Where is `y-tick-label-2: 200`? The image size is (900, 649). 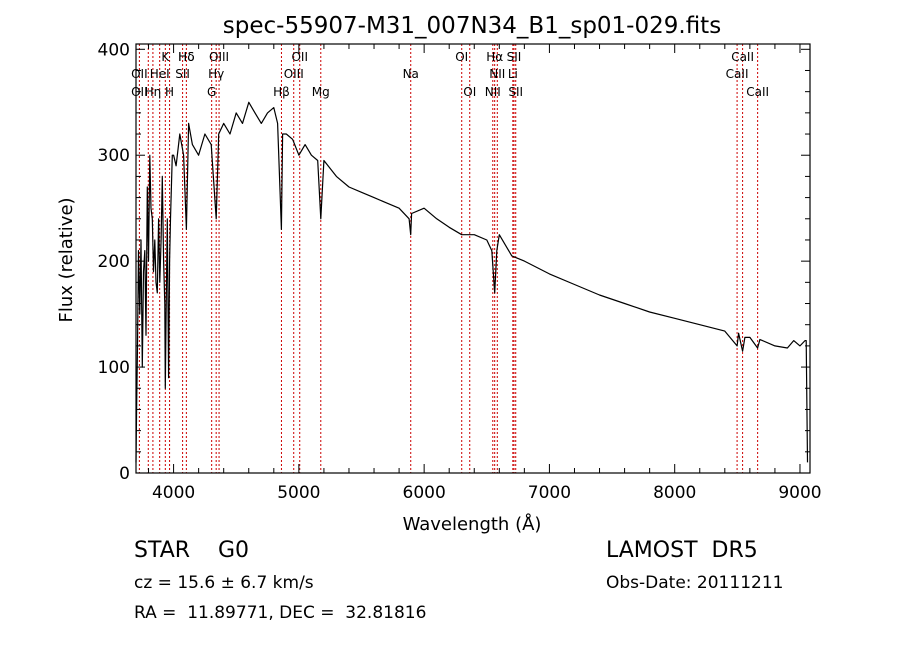 y-tick-label-2: 200 is located at coordinates (114, 262).